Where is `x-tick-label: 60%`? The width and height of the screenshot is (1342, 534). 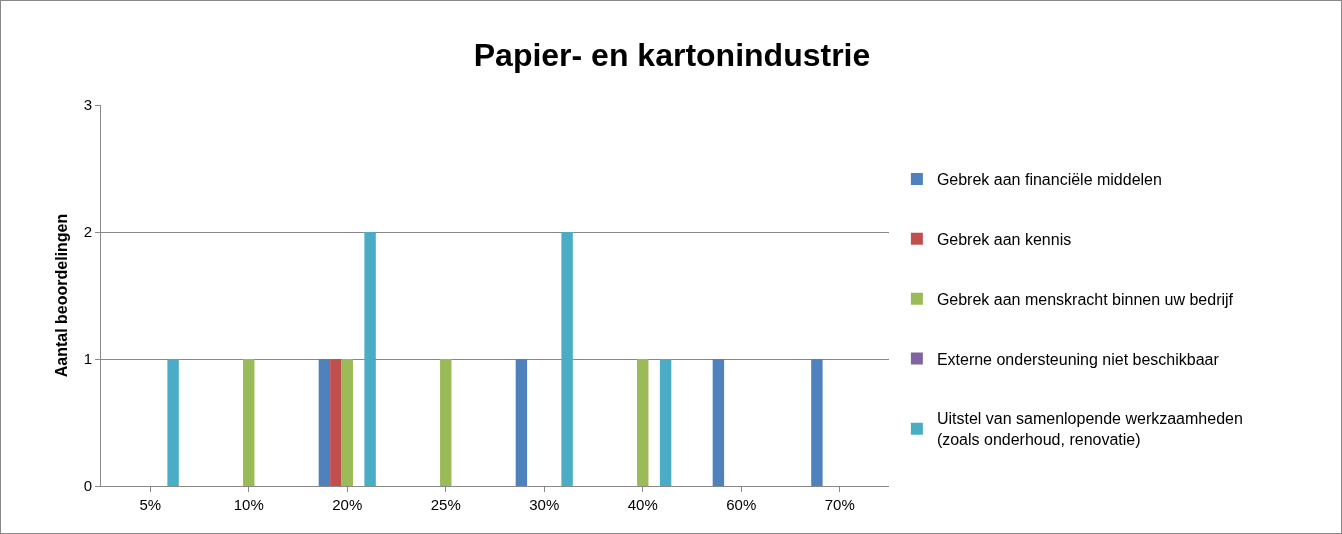
x-tick-label: 60% is located at coordinates (741, 504).